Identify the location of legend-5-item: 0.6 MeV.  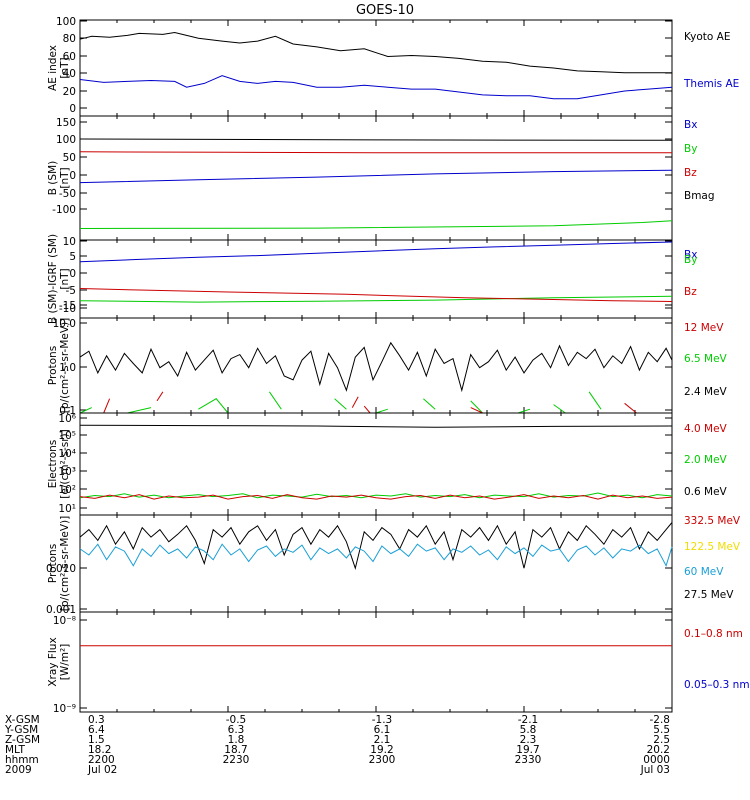
(706, 492).